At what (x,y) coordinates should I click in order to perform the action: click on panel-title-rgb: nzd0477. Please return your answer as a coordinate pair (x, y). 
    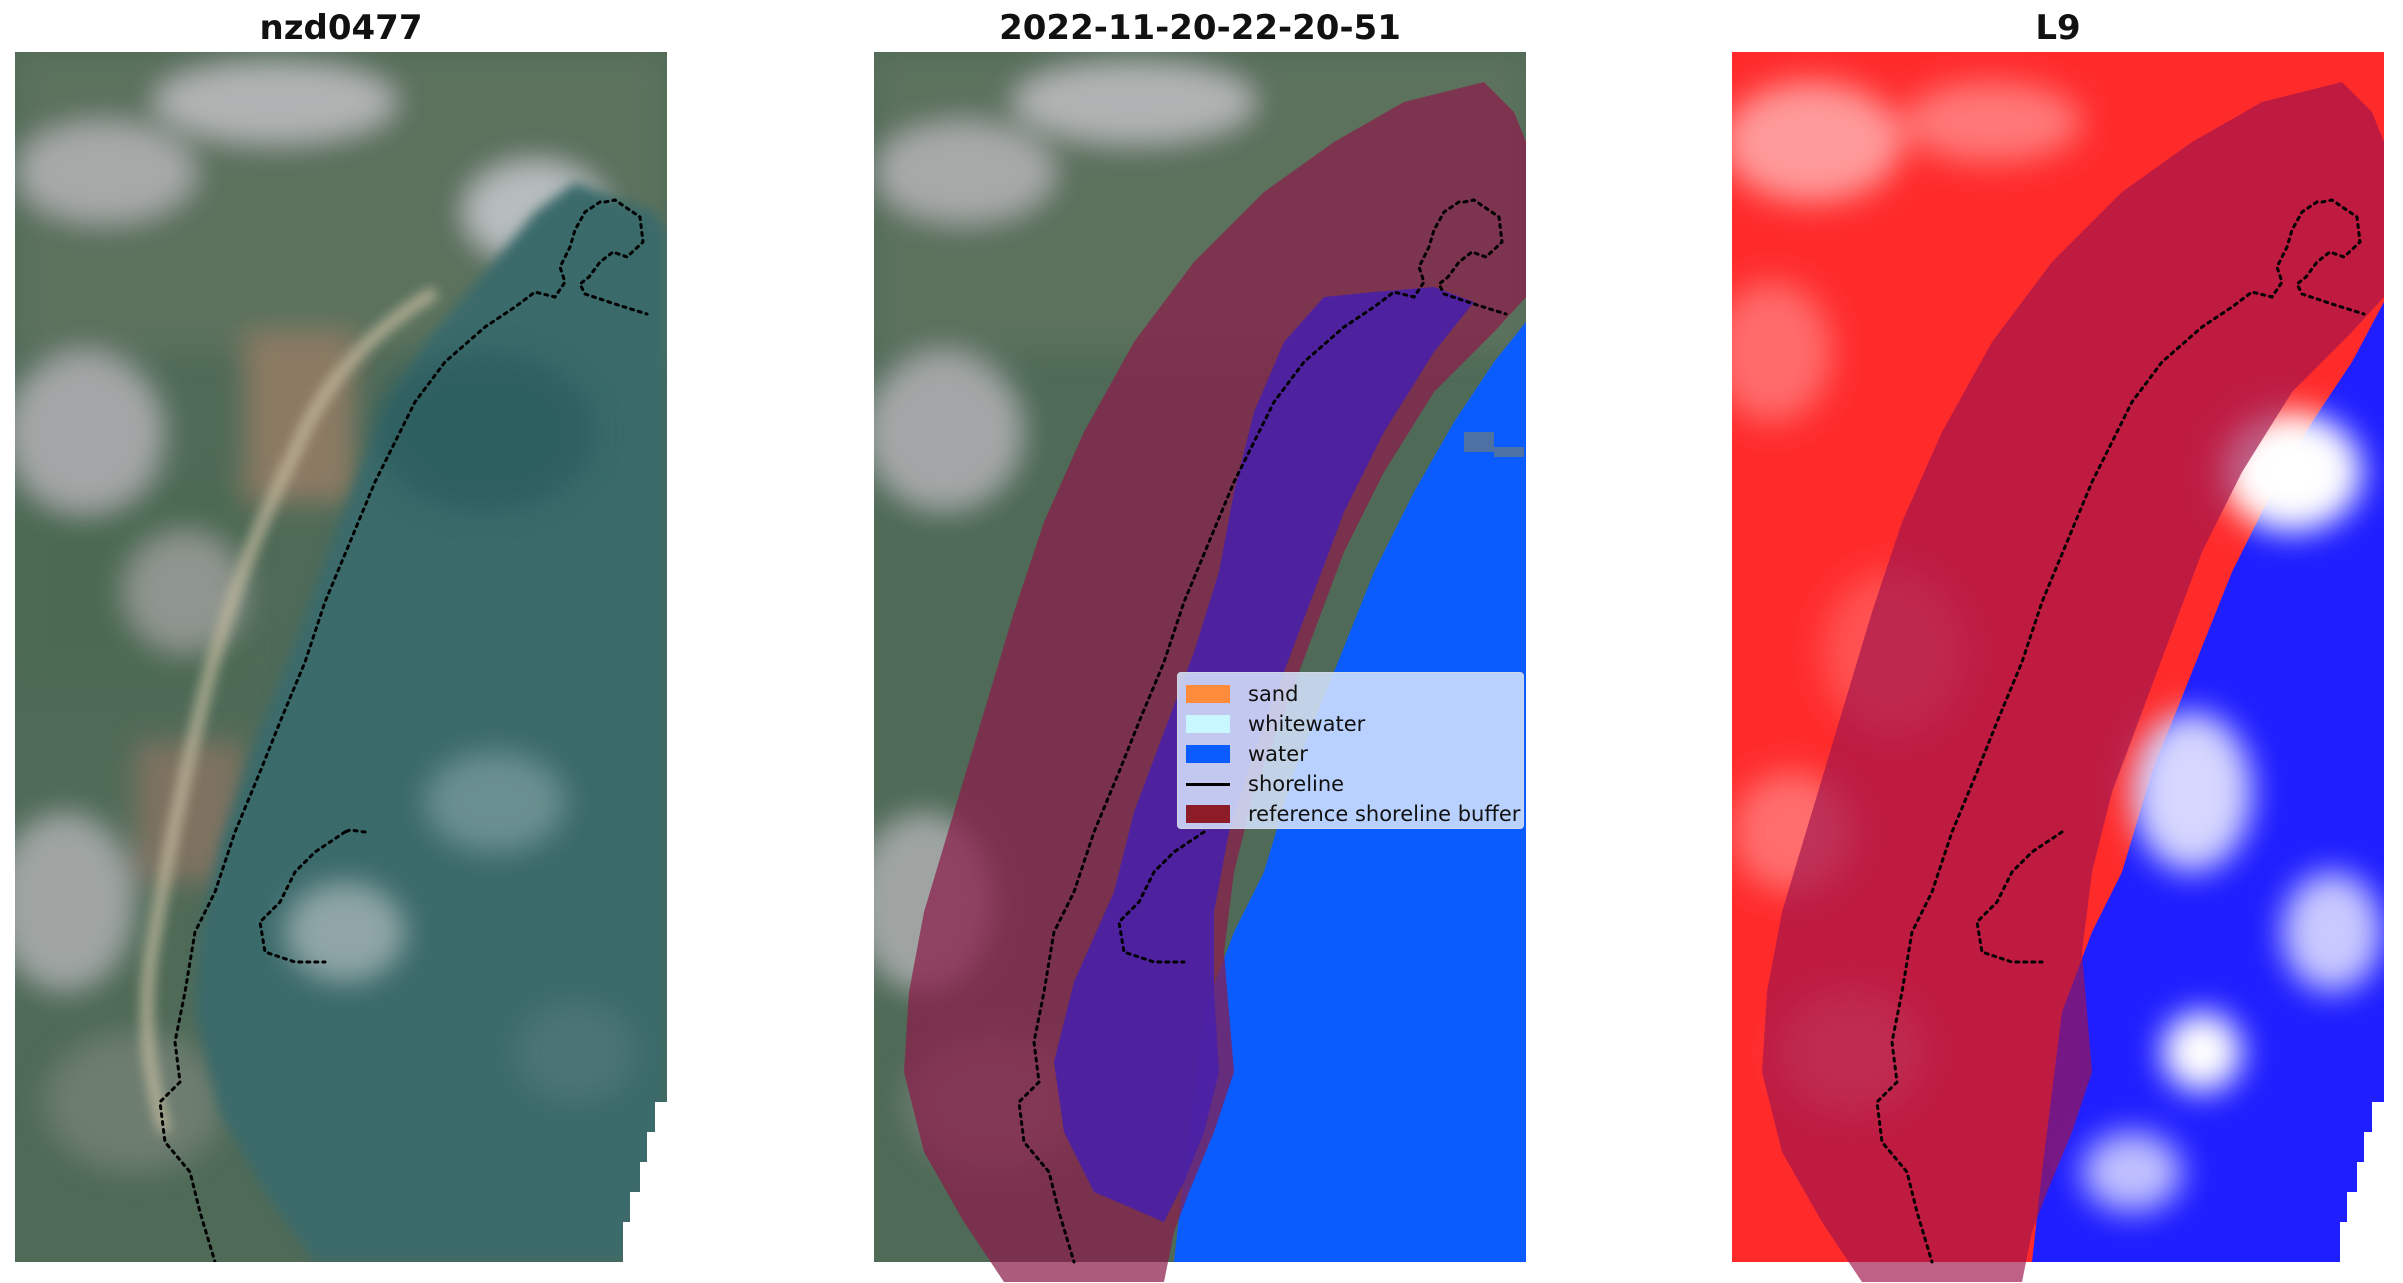
    Looking at the image, I should click on (341, 28).